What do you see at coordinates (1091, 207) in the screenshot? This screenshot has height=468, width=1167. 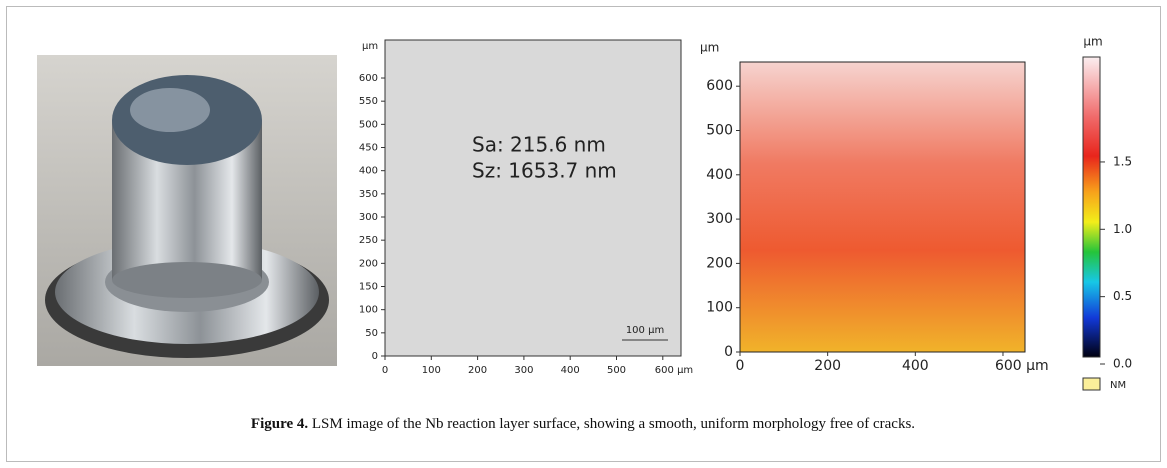 I see `colorbar` at bounding box center [1091, 207].